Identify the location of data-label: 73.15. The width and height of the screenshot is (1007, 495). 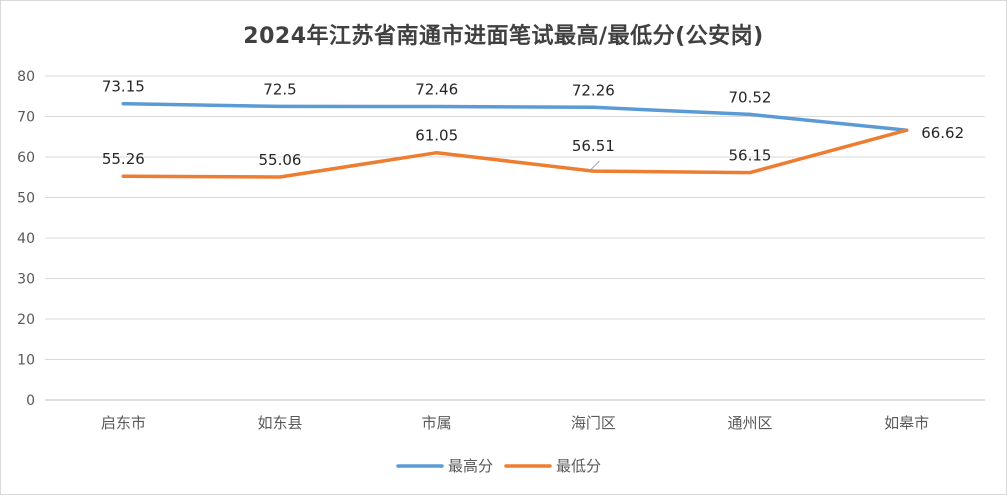
(123, 87).